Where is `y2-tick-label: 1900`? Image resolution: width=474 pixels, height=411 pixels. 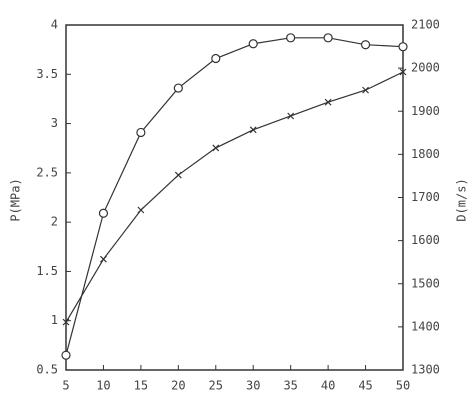
y2-tick-label: 1900 is located at coordinates (425, 111).